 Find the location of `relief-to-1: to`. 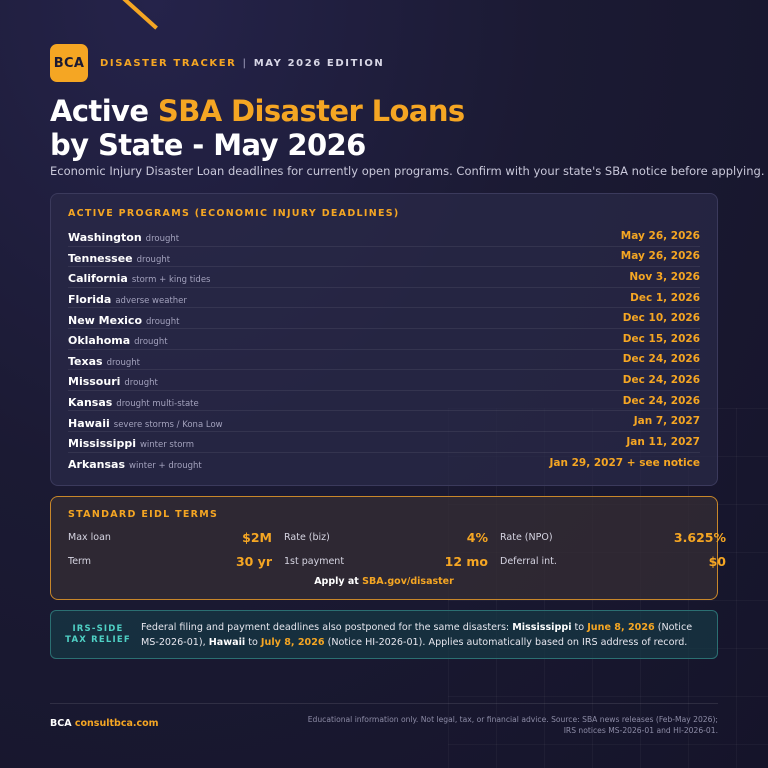

relief-to-1: to is located at coordinates (579, 627).